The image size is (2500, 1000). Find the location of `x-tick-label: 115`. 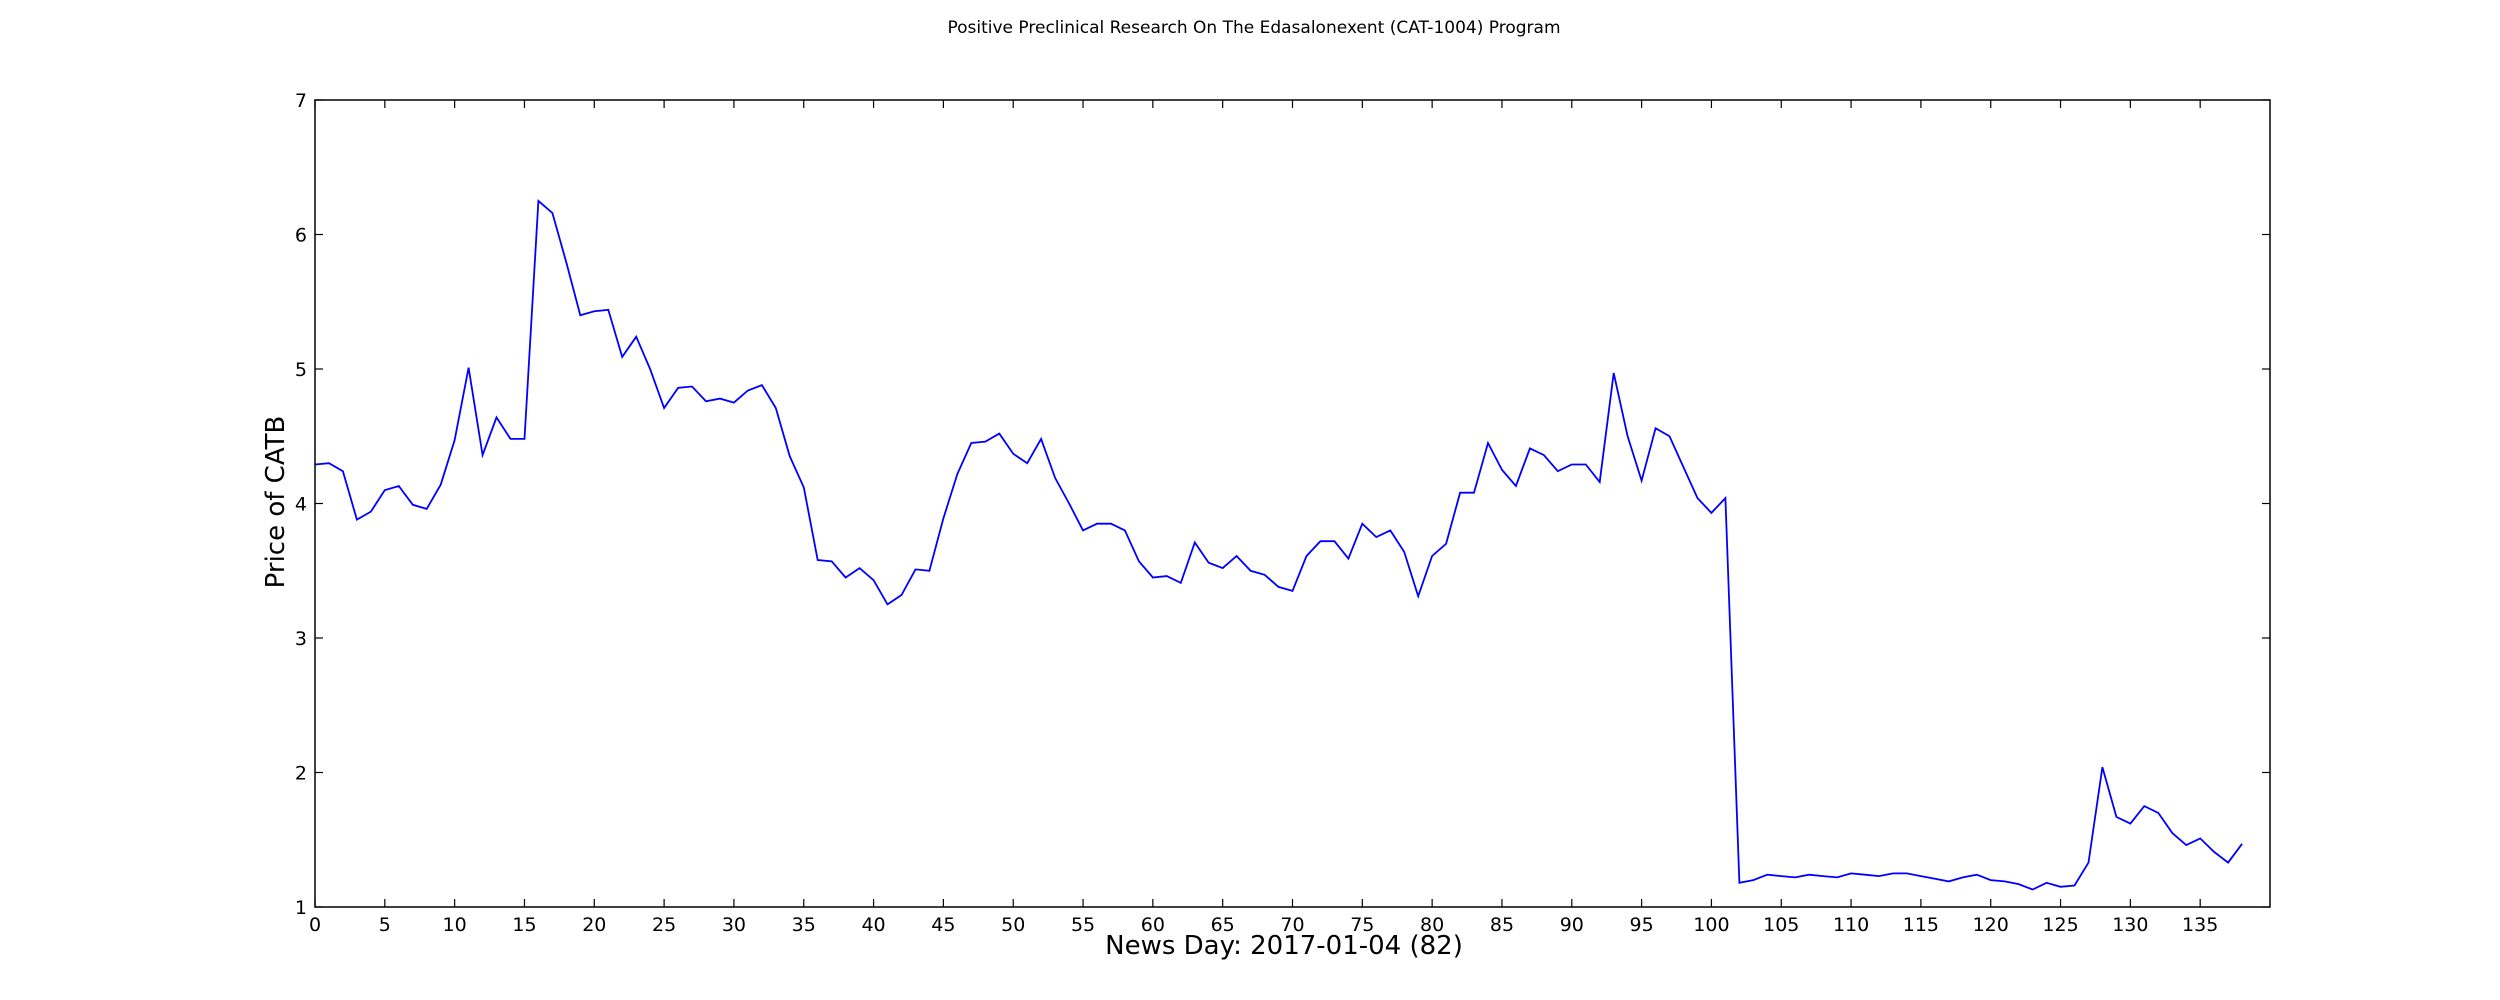

x-tick-label: 115 is located at coordinates (1921, 925).